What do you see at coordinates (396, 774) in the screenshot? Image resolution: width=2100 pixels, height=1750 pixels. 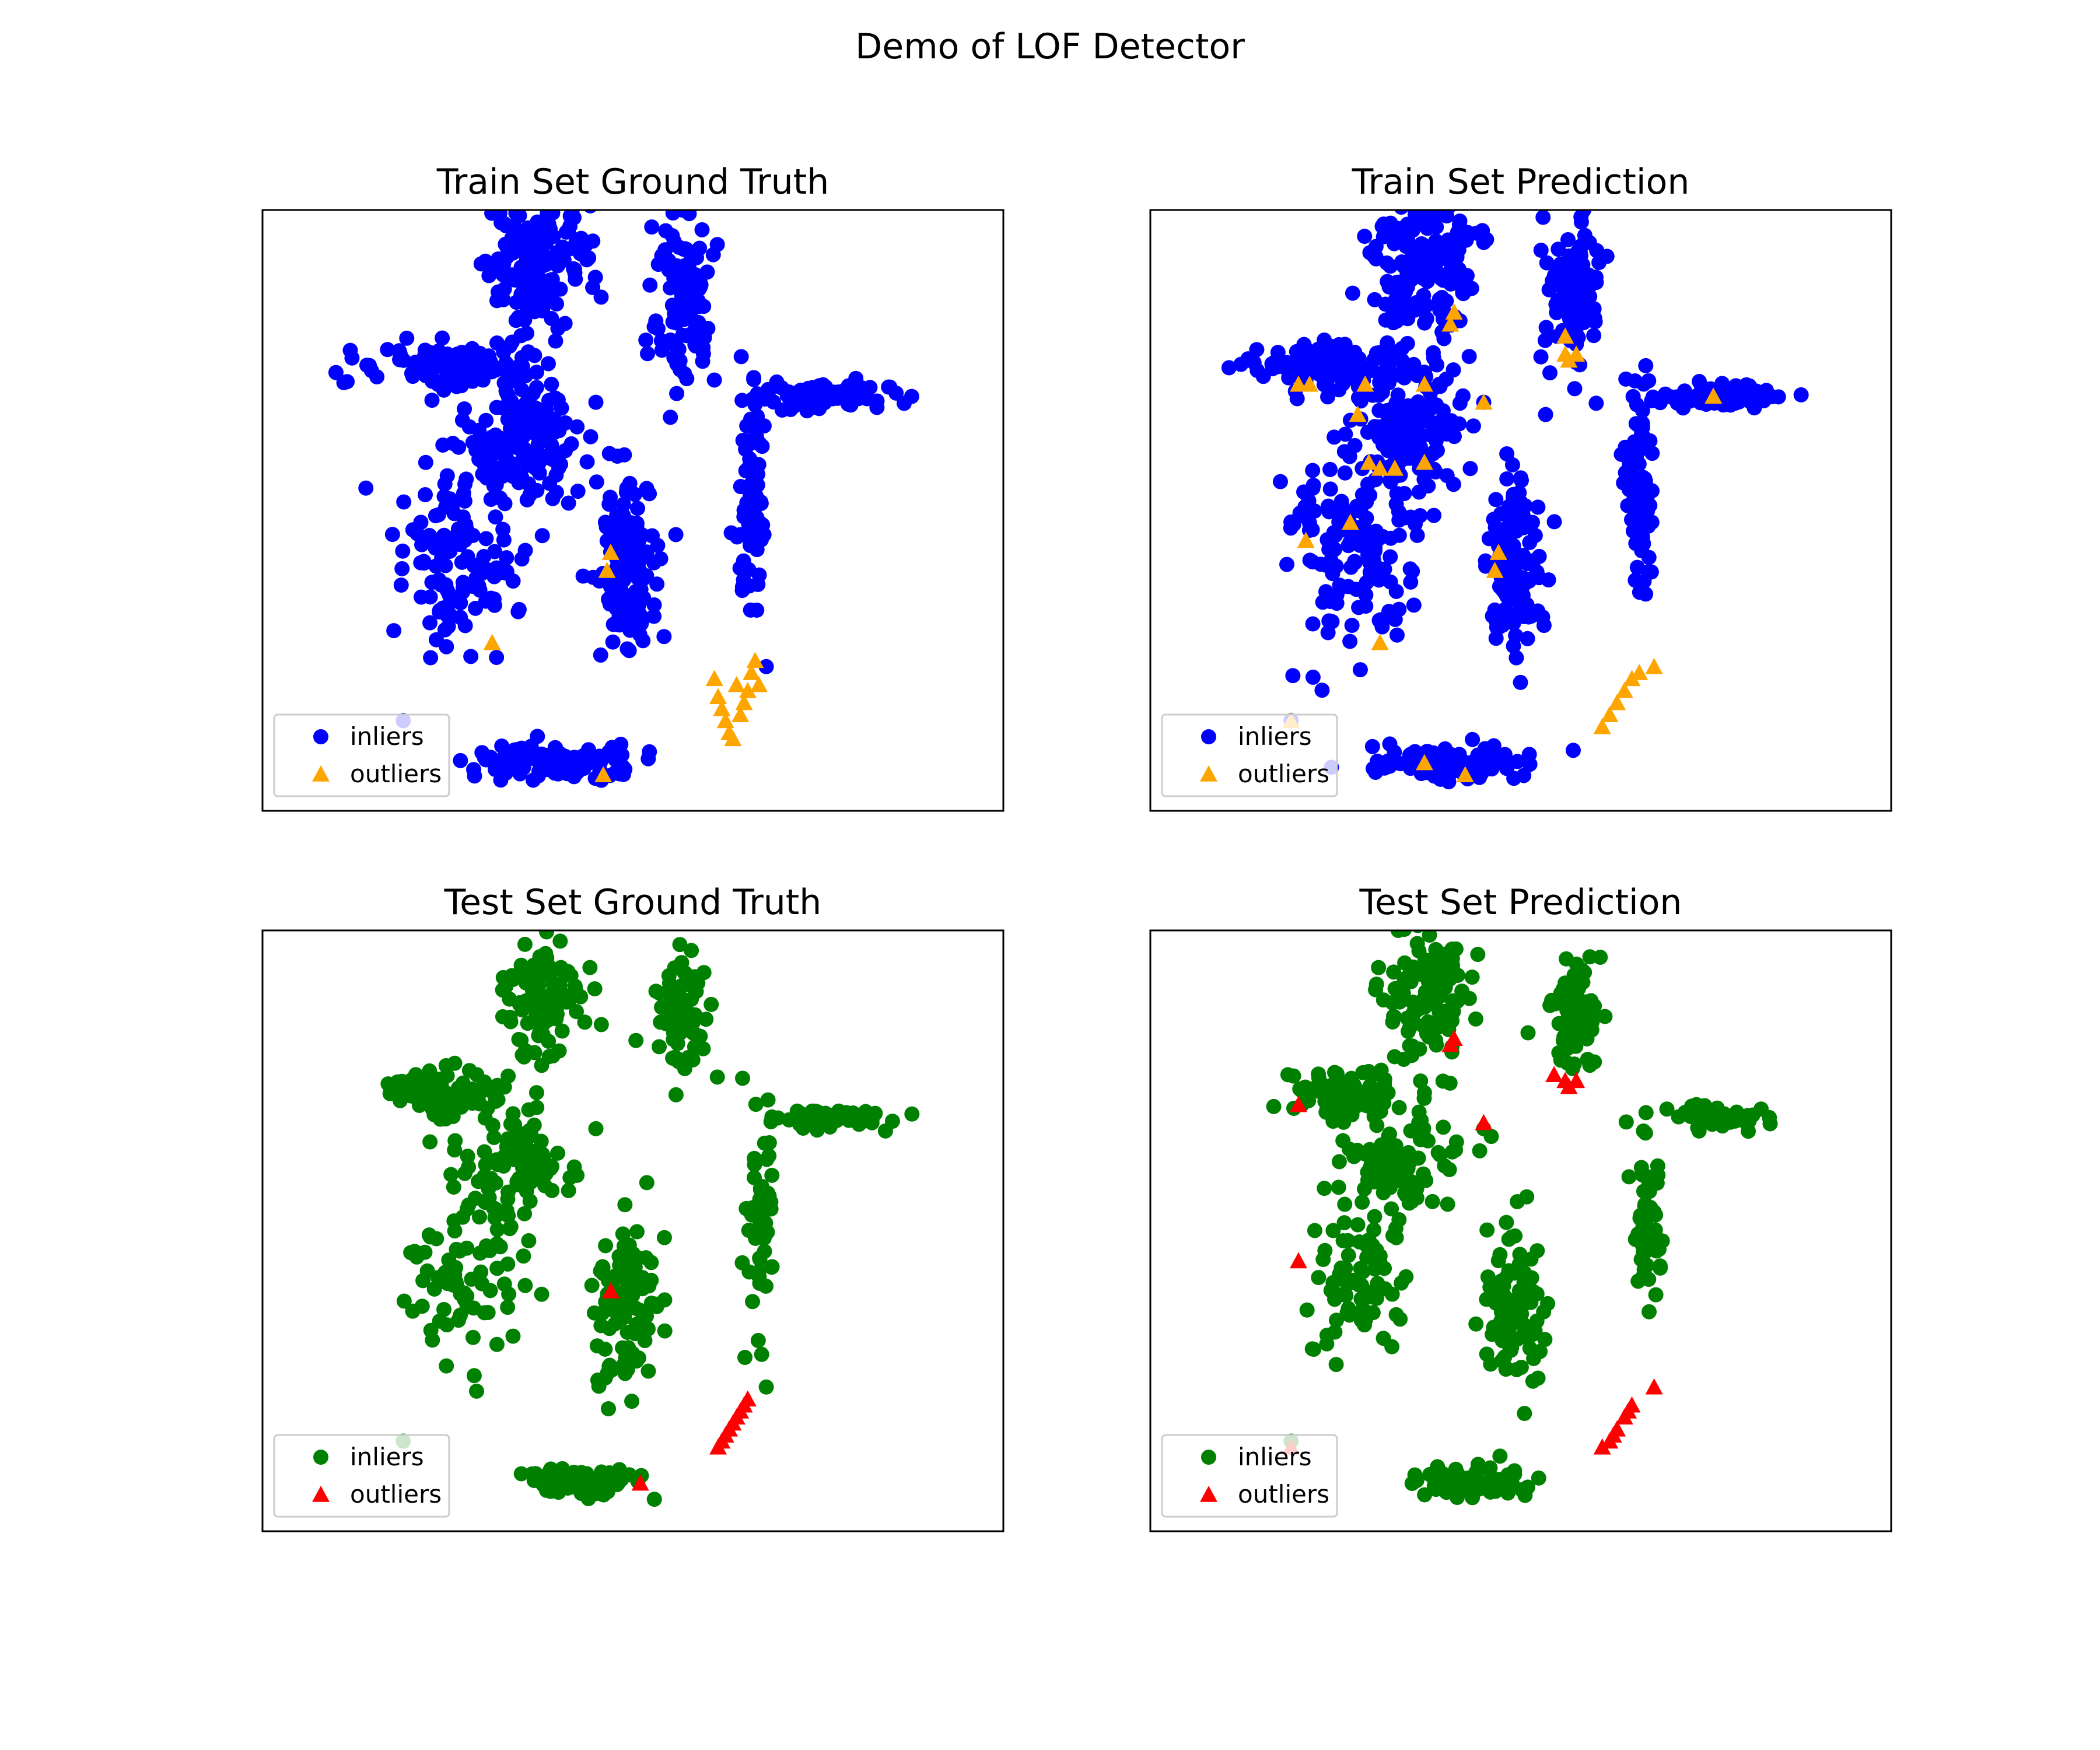 I see `legend-label-outliers: outliers` at bounding box center [396, 774].